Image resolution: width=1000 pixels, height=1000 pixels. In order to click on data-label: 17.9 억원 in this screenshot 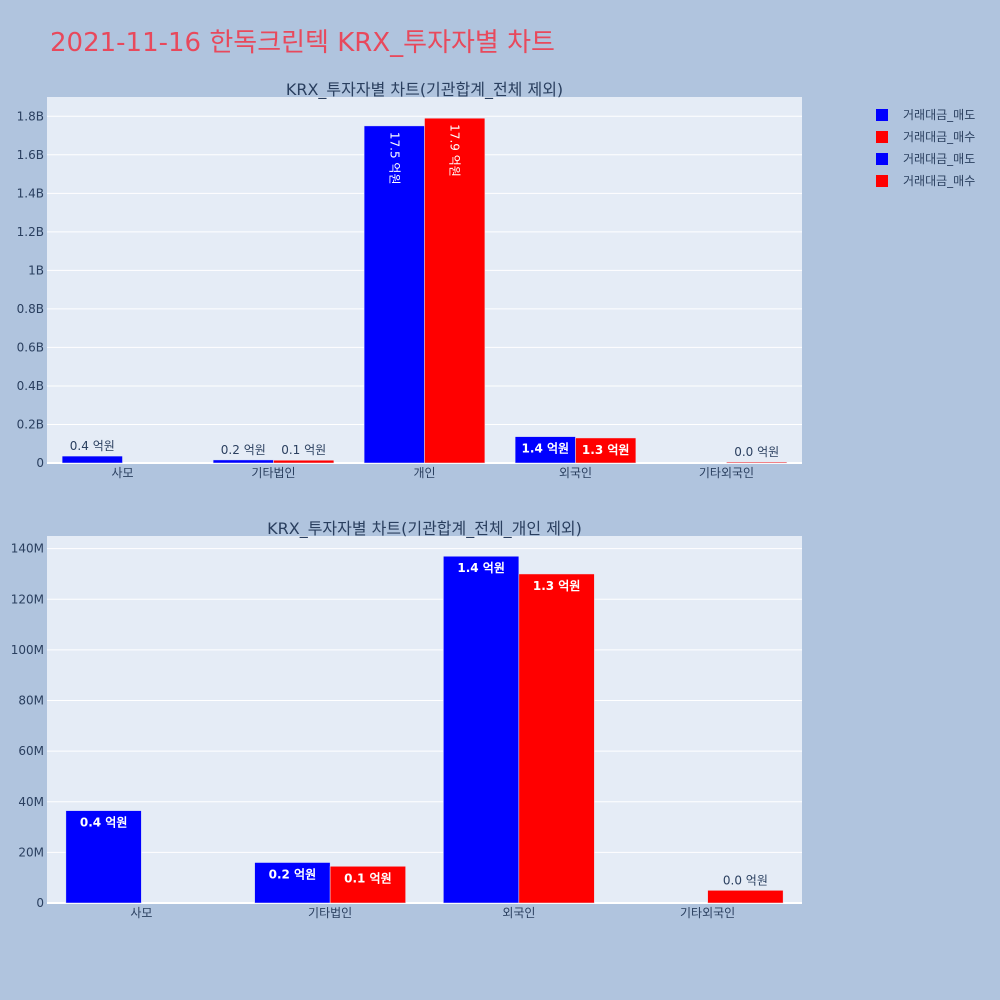, I will do `click(455, 150)`.